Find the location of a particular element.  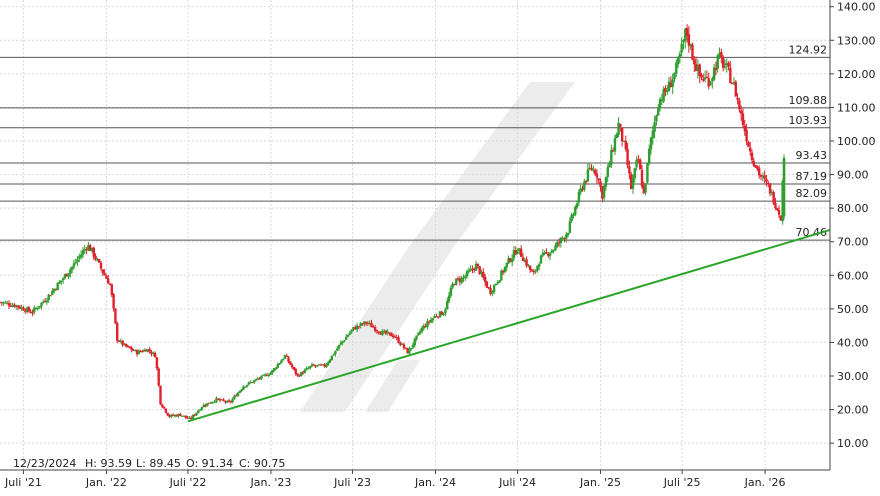

y-tick-label: 90.00 is located at coordinates (853, 175).